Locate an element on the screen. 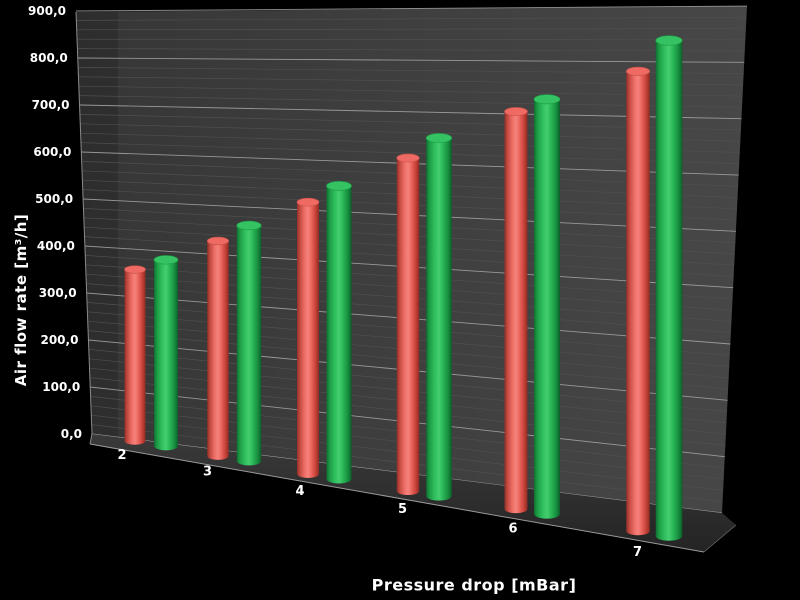  cylinder-green-4-body is located at coordinates (339, 332).